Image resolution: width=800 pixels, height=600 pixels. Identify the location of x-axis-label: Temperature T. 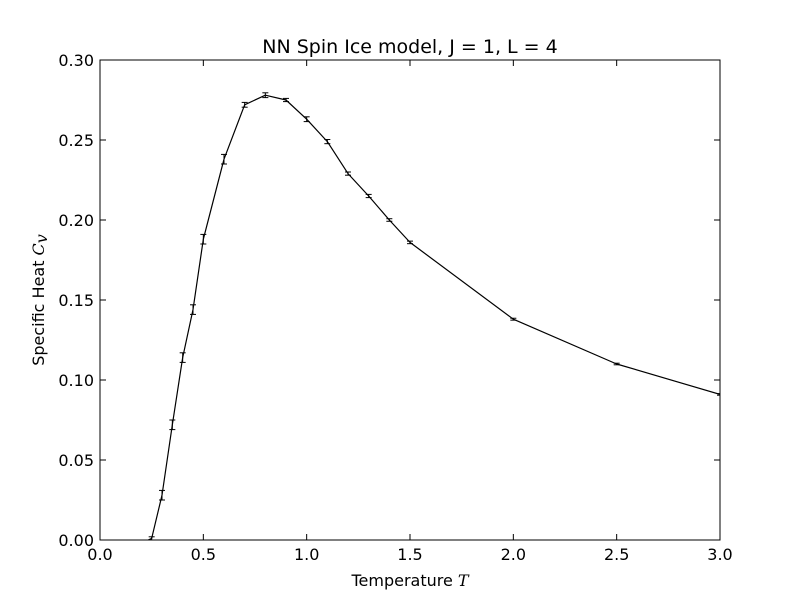
(409, 580).